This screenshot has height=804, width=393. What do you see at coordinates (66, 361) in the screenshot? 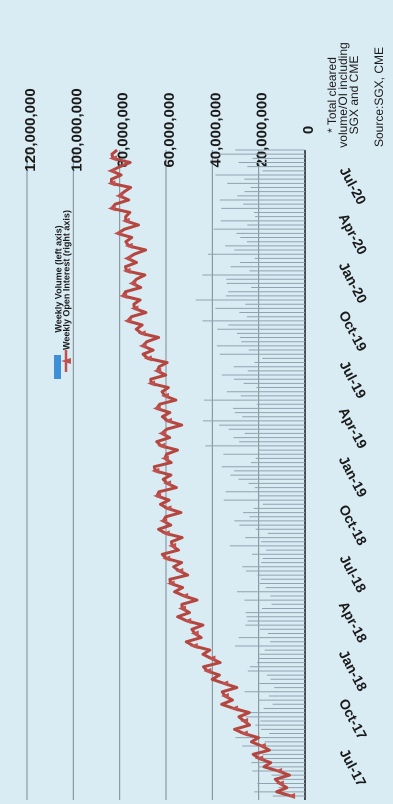
I see `legend-marker-open-interest` at bounding box center [66, 361].